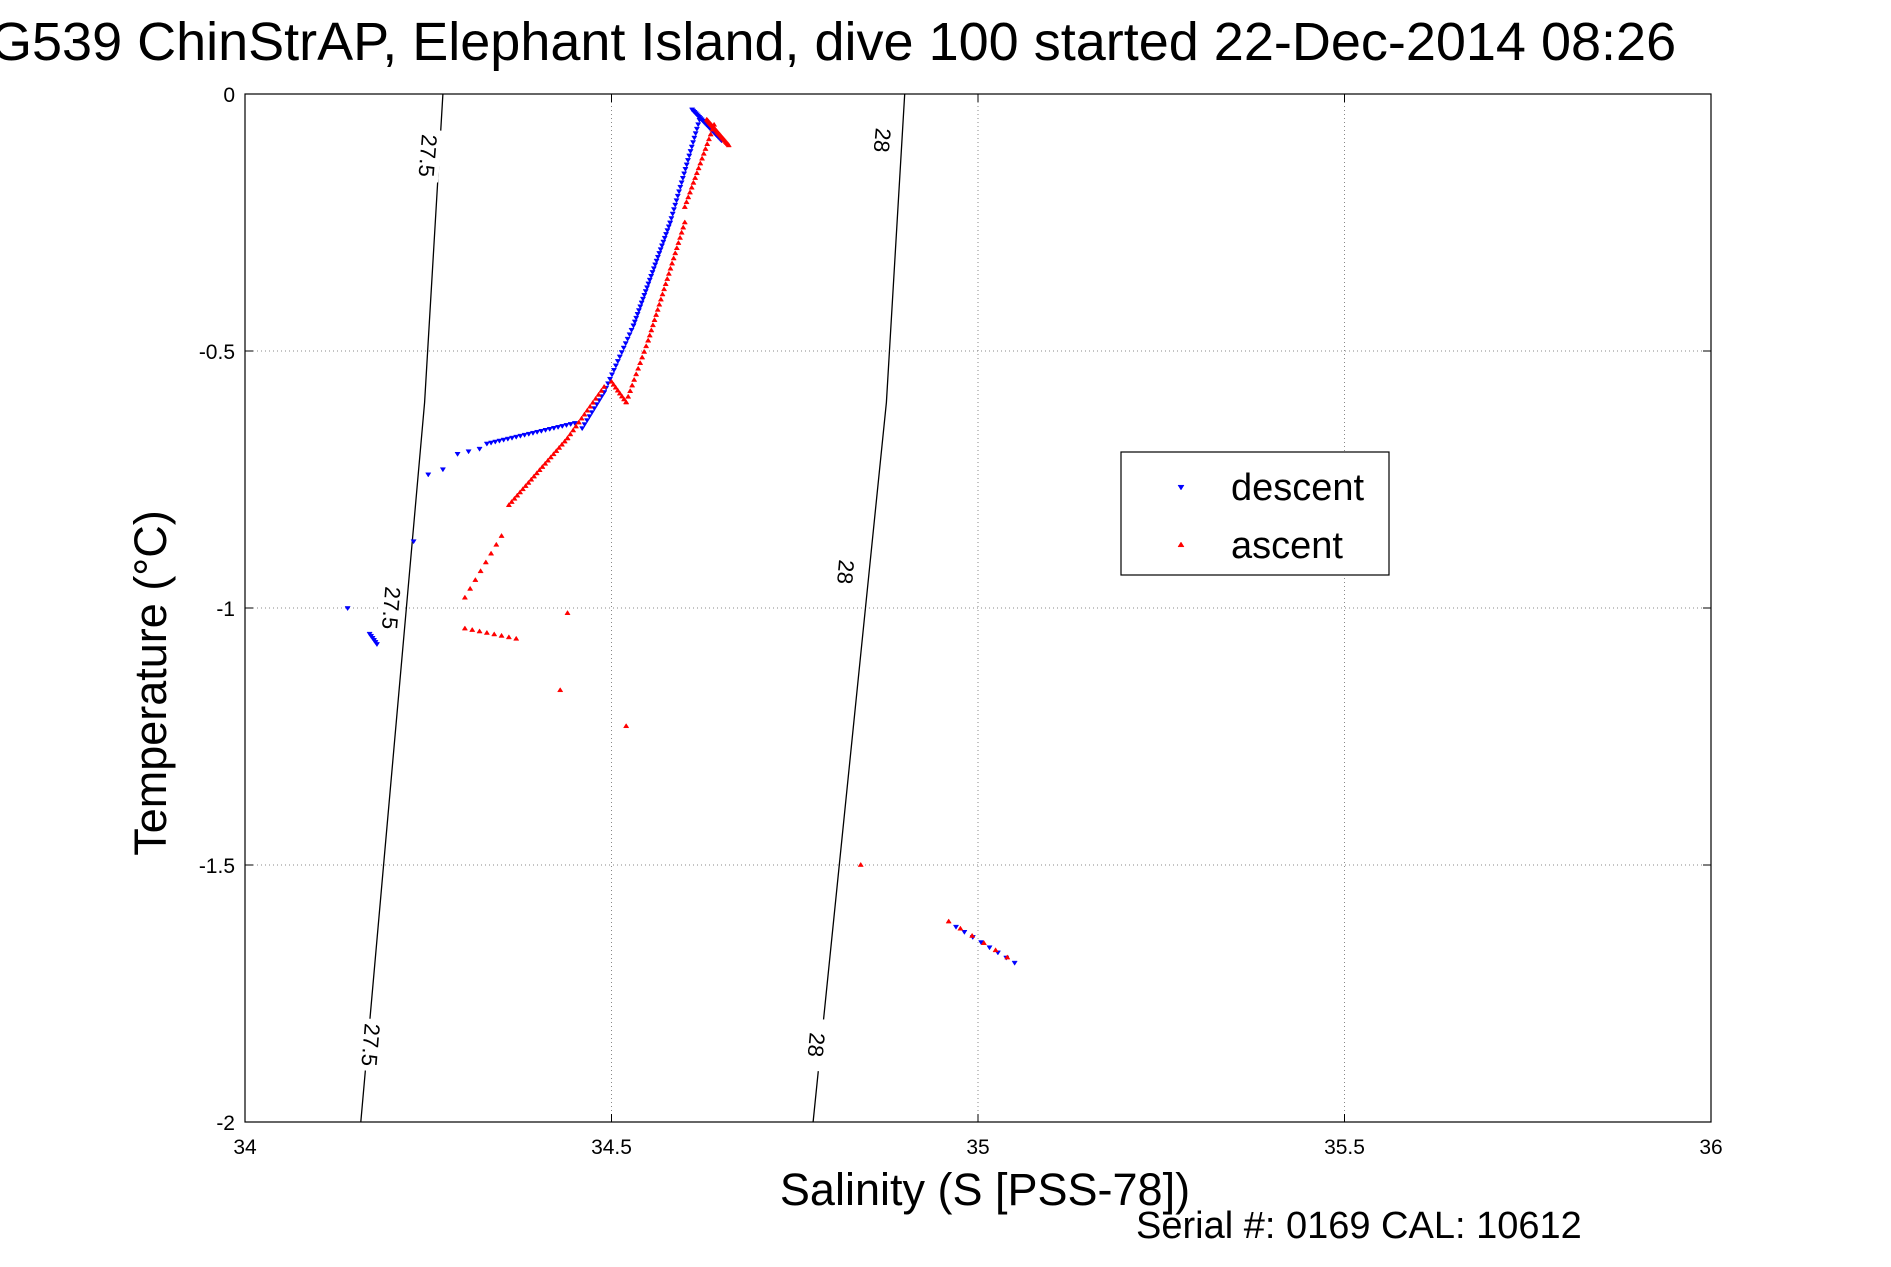  Describe the element at coordinates (1181, 487) in the screenshot. I see `legend-marker-descent` at that location.